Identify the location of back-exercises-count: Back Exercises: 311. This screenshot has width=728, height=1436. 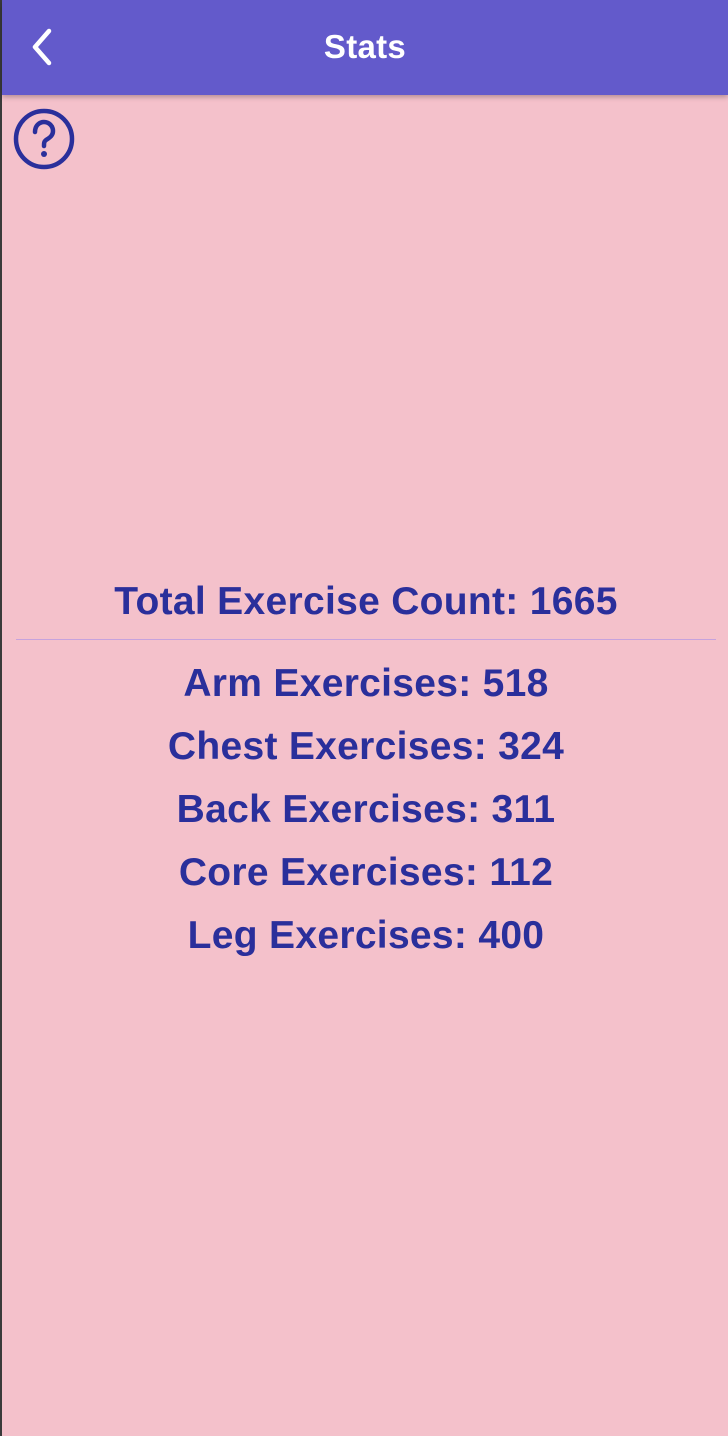
(366, 809).